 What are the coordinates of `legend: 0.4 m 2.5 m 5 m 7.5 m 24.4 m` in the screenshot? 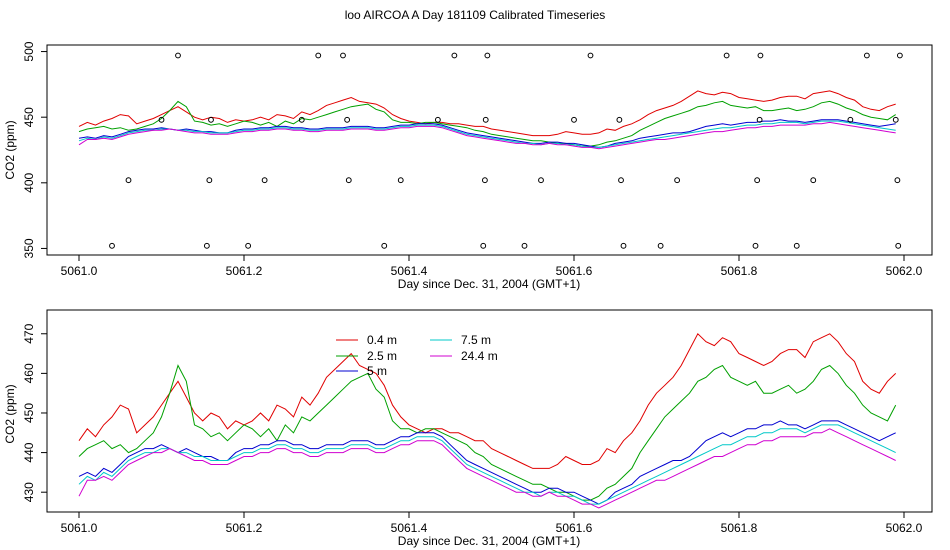 It's located at (417, 355).